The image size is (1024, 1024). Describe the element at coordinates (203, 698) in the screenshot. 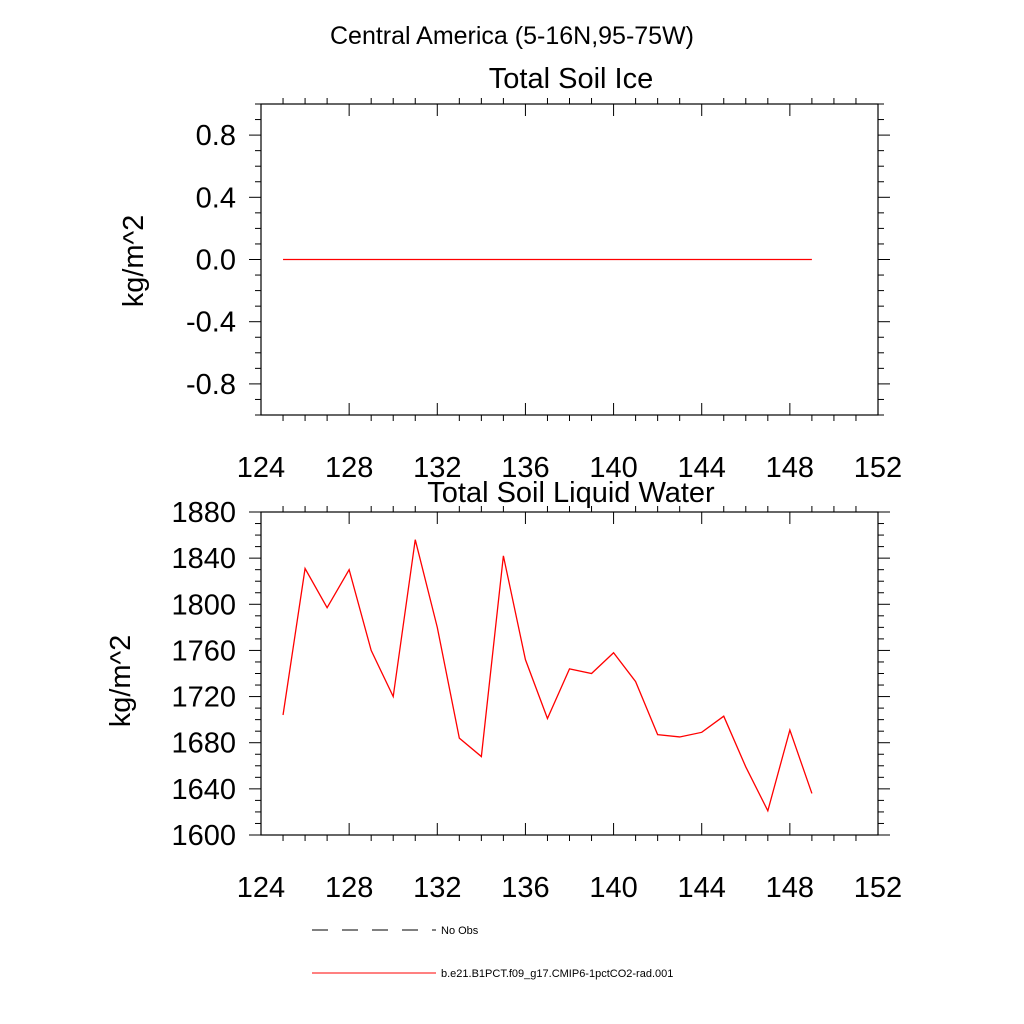

I see `y-tick-label: 1720` at that location.